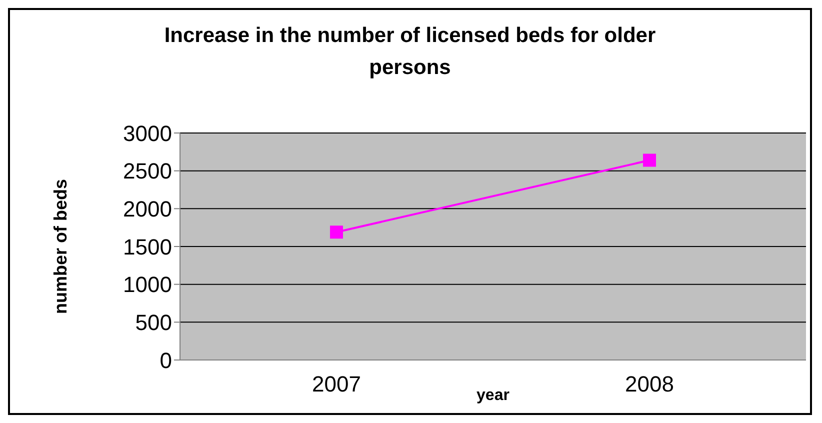 This screenshot has width=822, height=423. I want to click on y-tick-label: 2000, so click(147, 209).